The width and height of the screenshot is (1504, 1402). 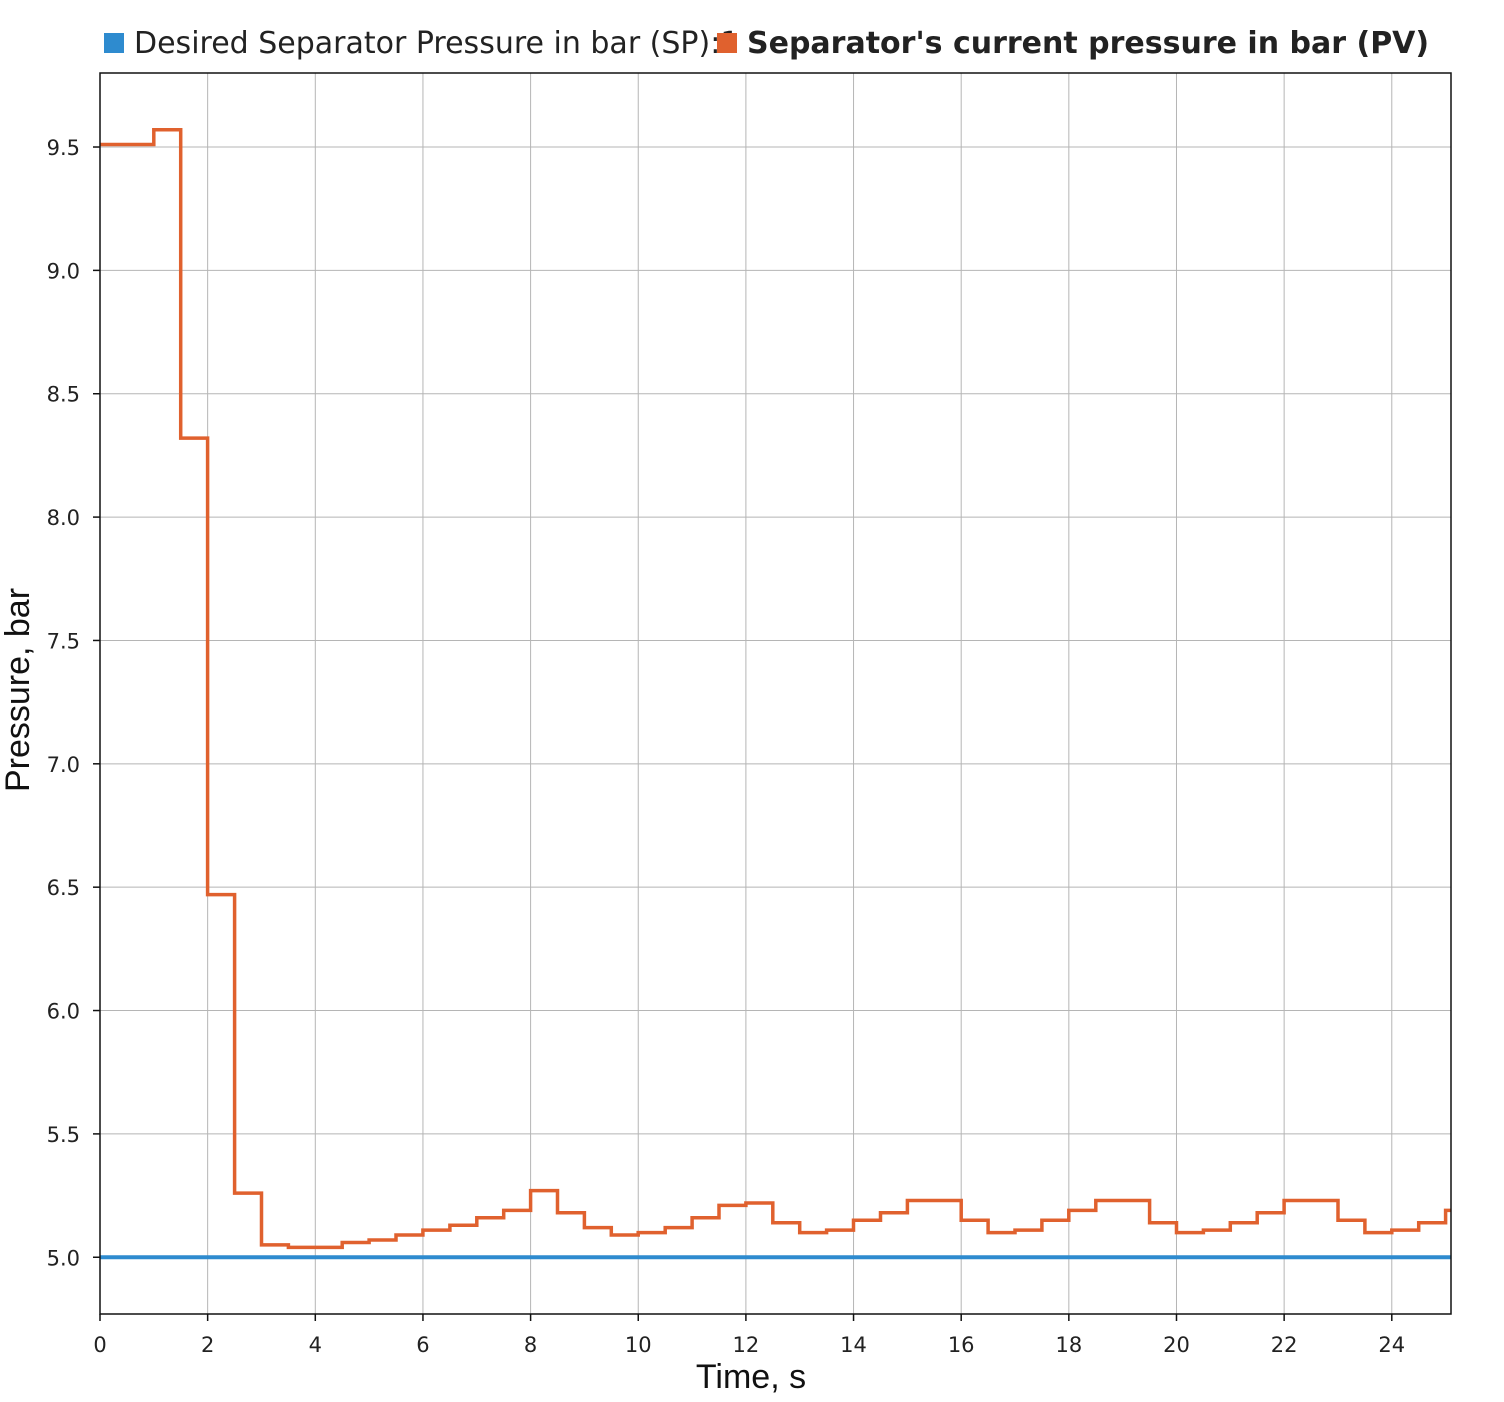 What do you see at coordinates (1284, 1345) in the screenshot?
I see `x-tick-label: 22` at bounding box center [1284, 1345].